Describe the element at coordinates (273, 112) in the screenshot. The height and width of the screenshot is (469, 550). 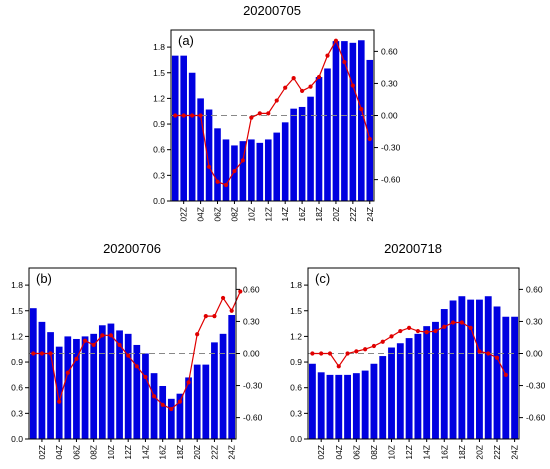
I see `series-line` at that location.